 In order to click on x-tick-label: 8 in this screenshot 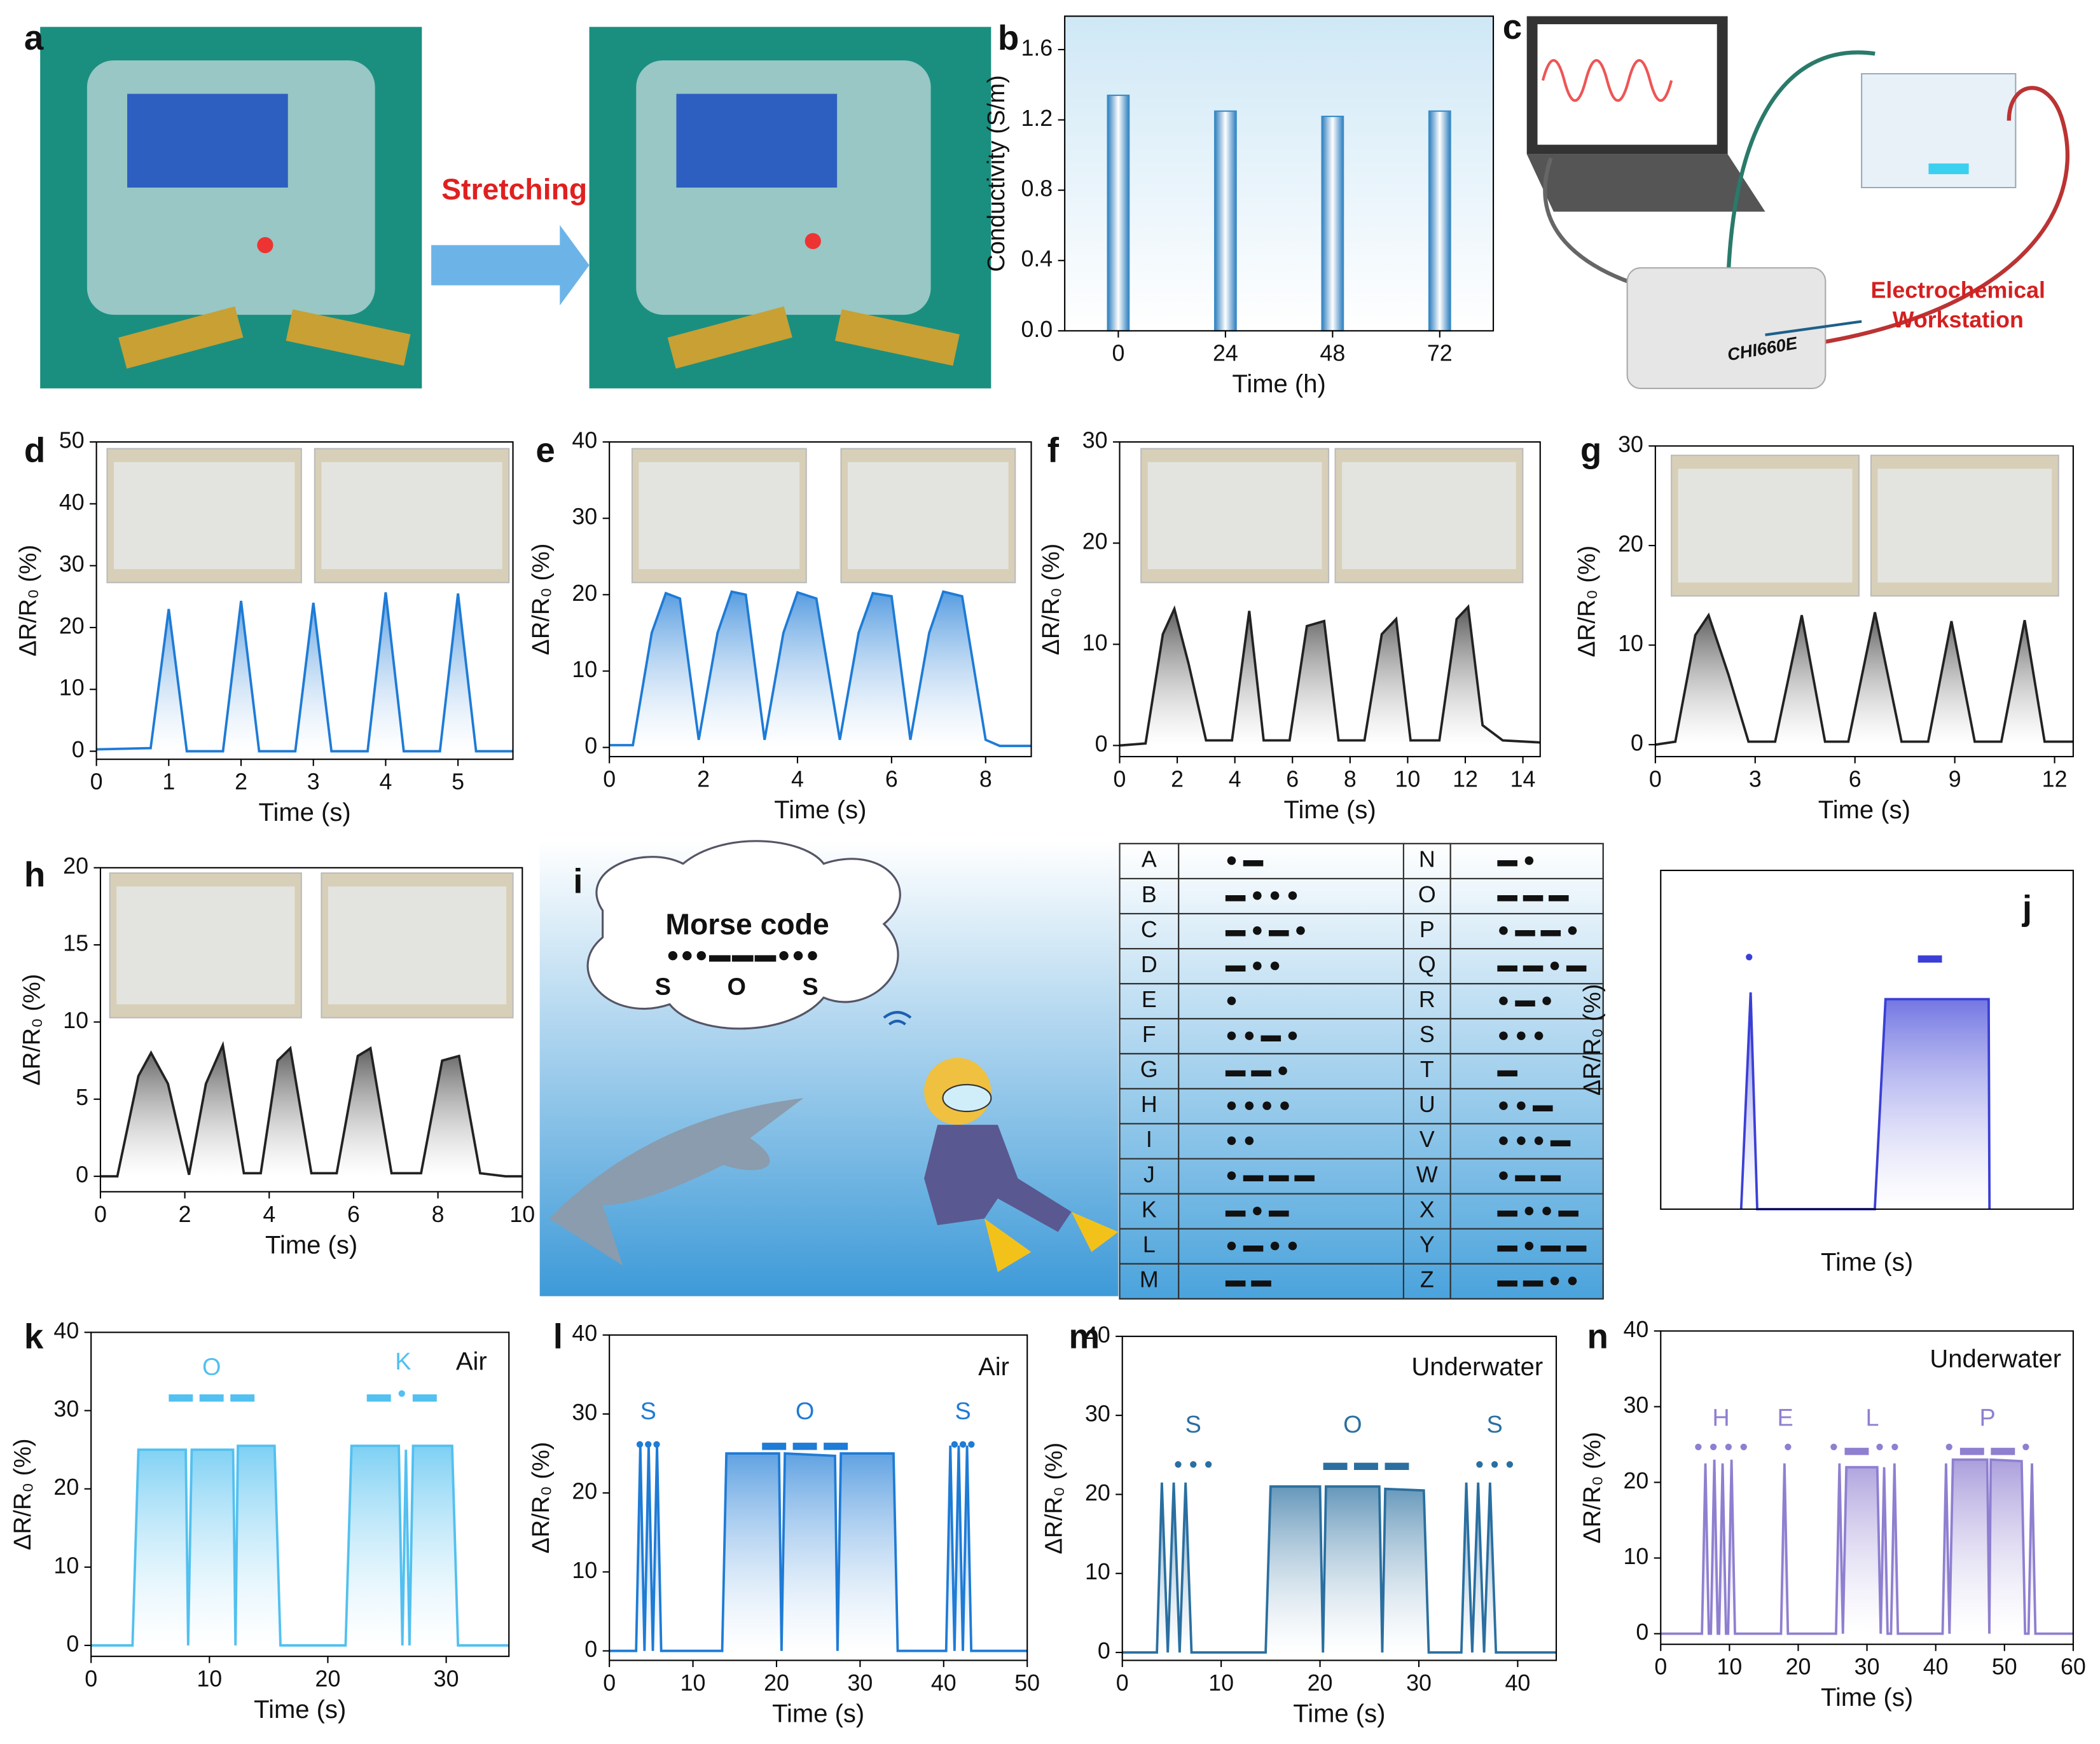, I will do `click(438, 1214)`.